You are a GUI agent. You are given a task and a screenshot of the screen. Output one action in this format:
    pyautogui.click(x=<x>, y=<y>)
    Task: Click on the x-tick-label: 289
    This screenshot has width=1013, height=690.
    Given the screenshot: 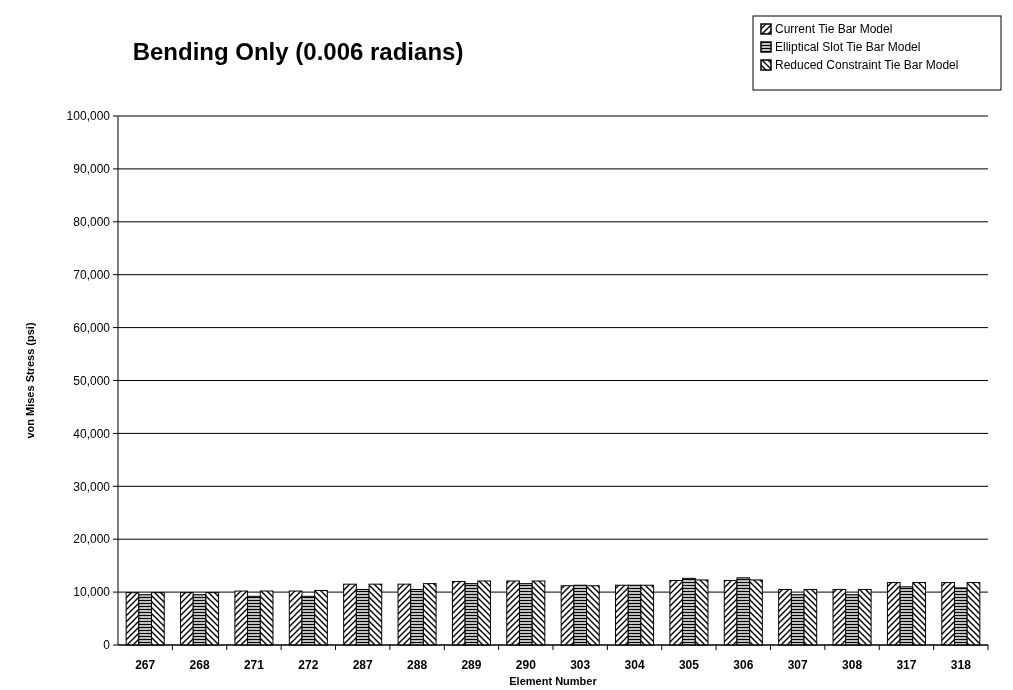 What is the action you would take?
    pyautogui.click(x=471, y=665)
    